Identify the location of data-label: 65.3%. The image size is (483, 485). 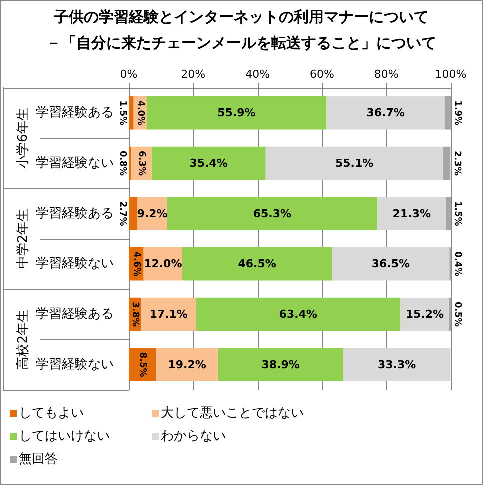
(272, 213).